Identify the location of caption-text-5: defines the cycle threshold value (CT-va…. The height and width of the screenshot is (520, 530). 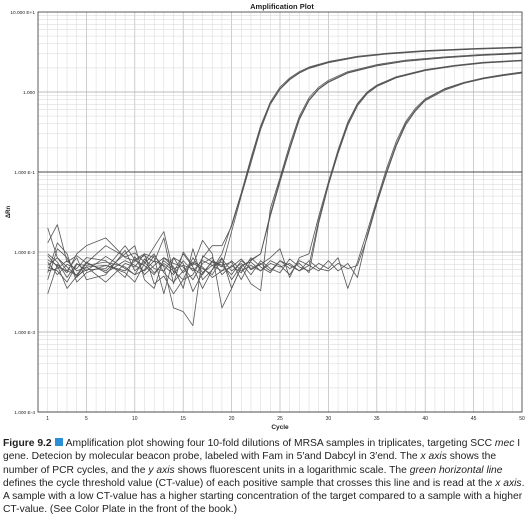
(249, 483).